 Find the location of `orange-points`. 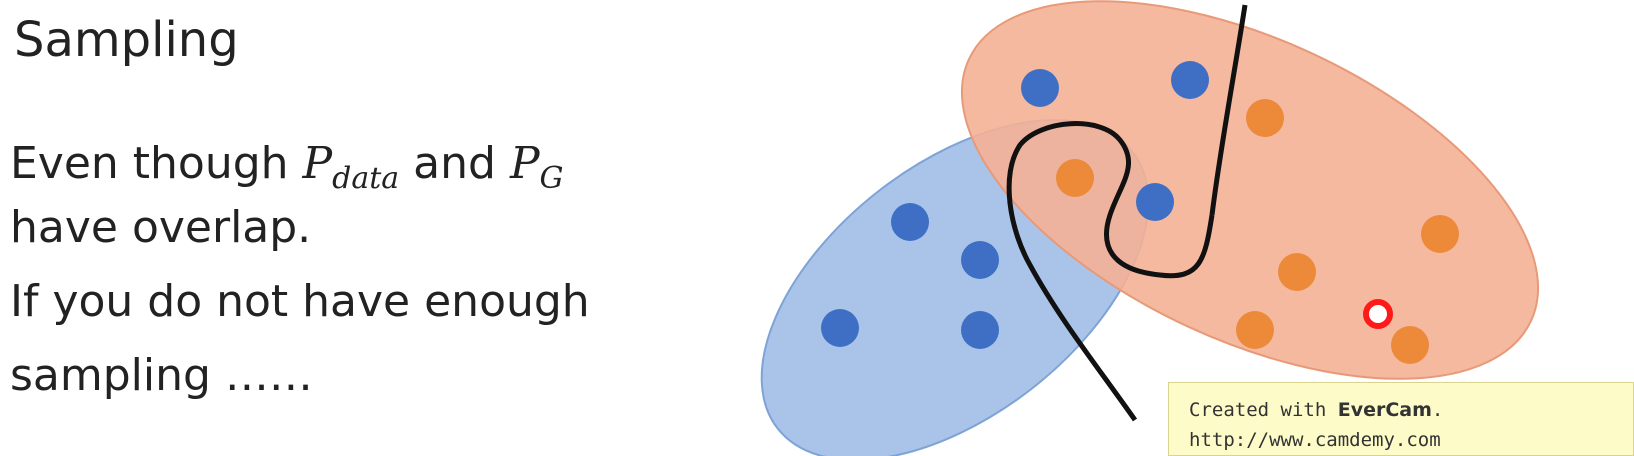

orange-points is located at coordinates (1257, 231).